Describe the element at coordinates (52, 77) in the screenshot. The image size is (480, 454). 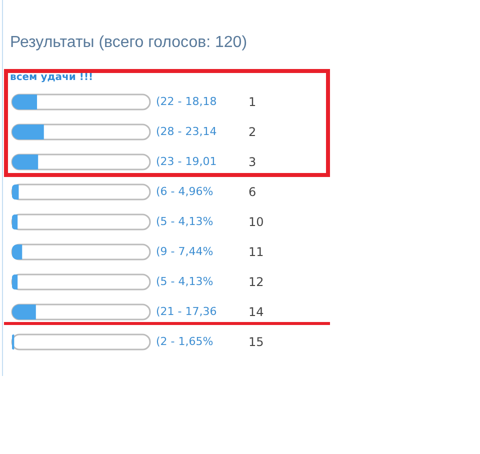
I see `chart-subtitle: всем удачи !!!` at that location.